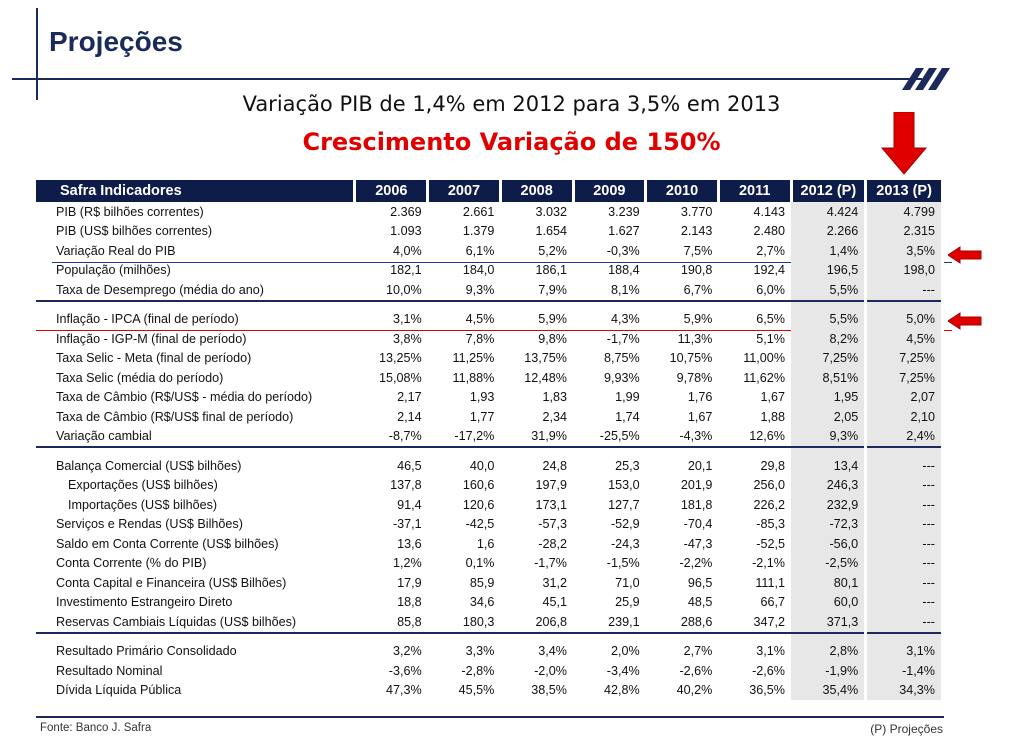  I want to click on value-cell: 2,8%, so click(829, 651).